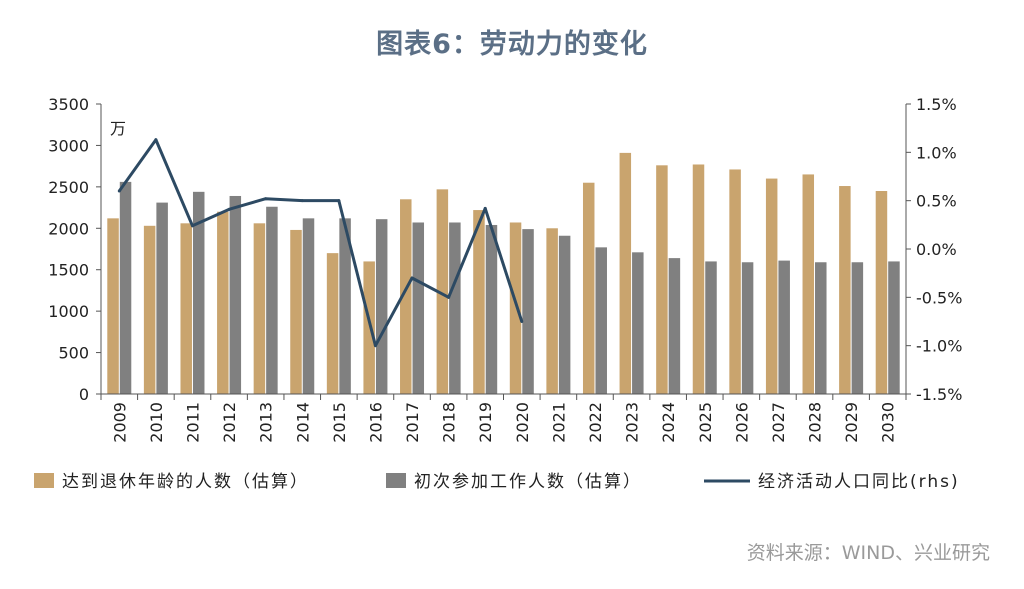 Image resolution: width=1024 pixels, height=589 pixels. Describe the element at coordinates (73, 353) in the screenshot. I see `left-tick-label-500: 500` at that location.